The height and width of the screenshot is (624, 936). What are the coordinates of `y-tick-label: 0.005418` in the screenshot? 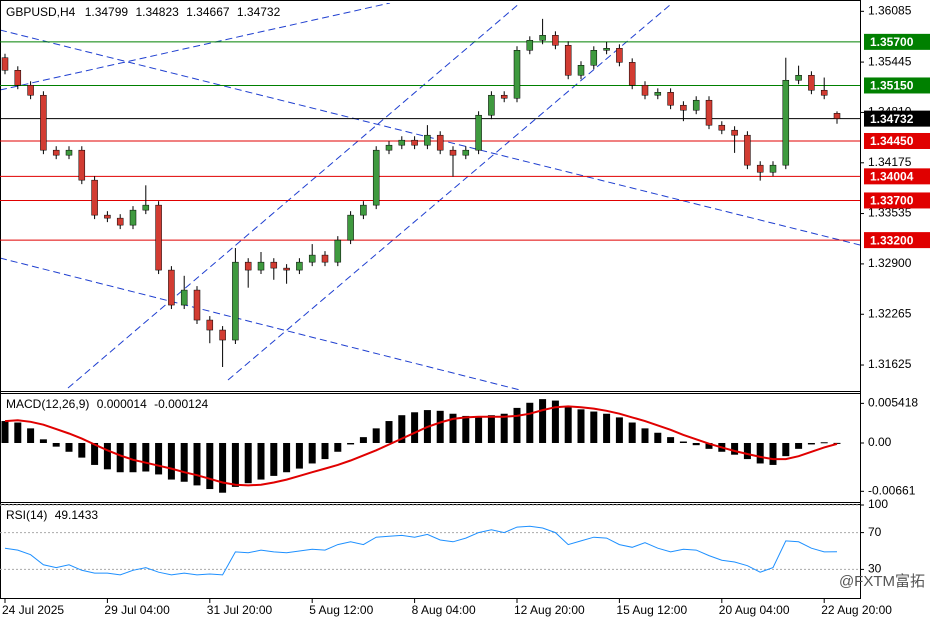 It's located at (893, 403).